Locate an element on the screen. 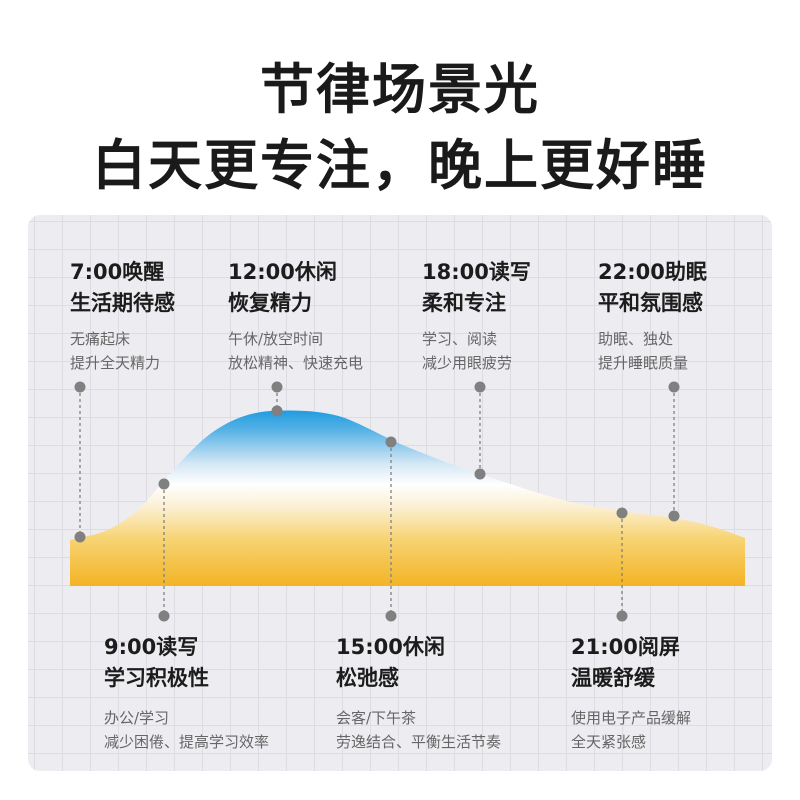  label-desc: 提升全天精力 is located at coordinates (115, 363).